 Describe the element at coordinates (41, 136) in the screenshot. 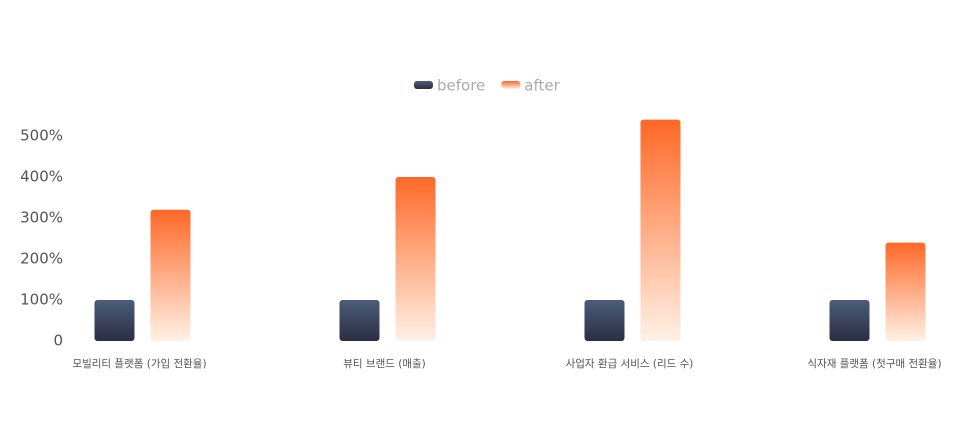

I see `y-tick-label: 500%` at that location.